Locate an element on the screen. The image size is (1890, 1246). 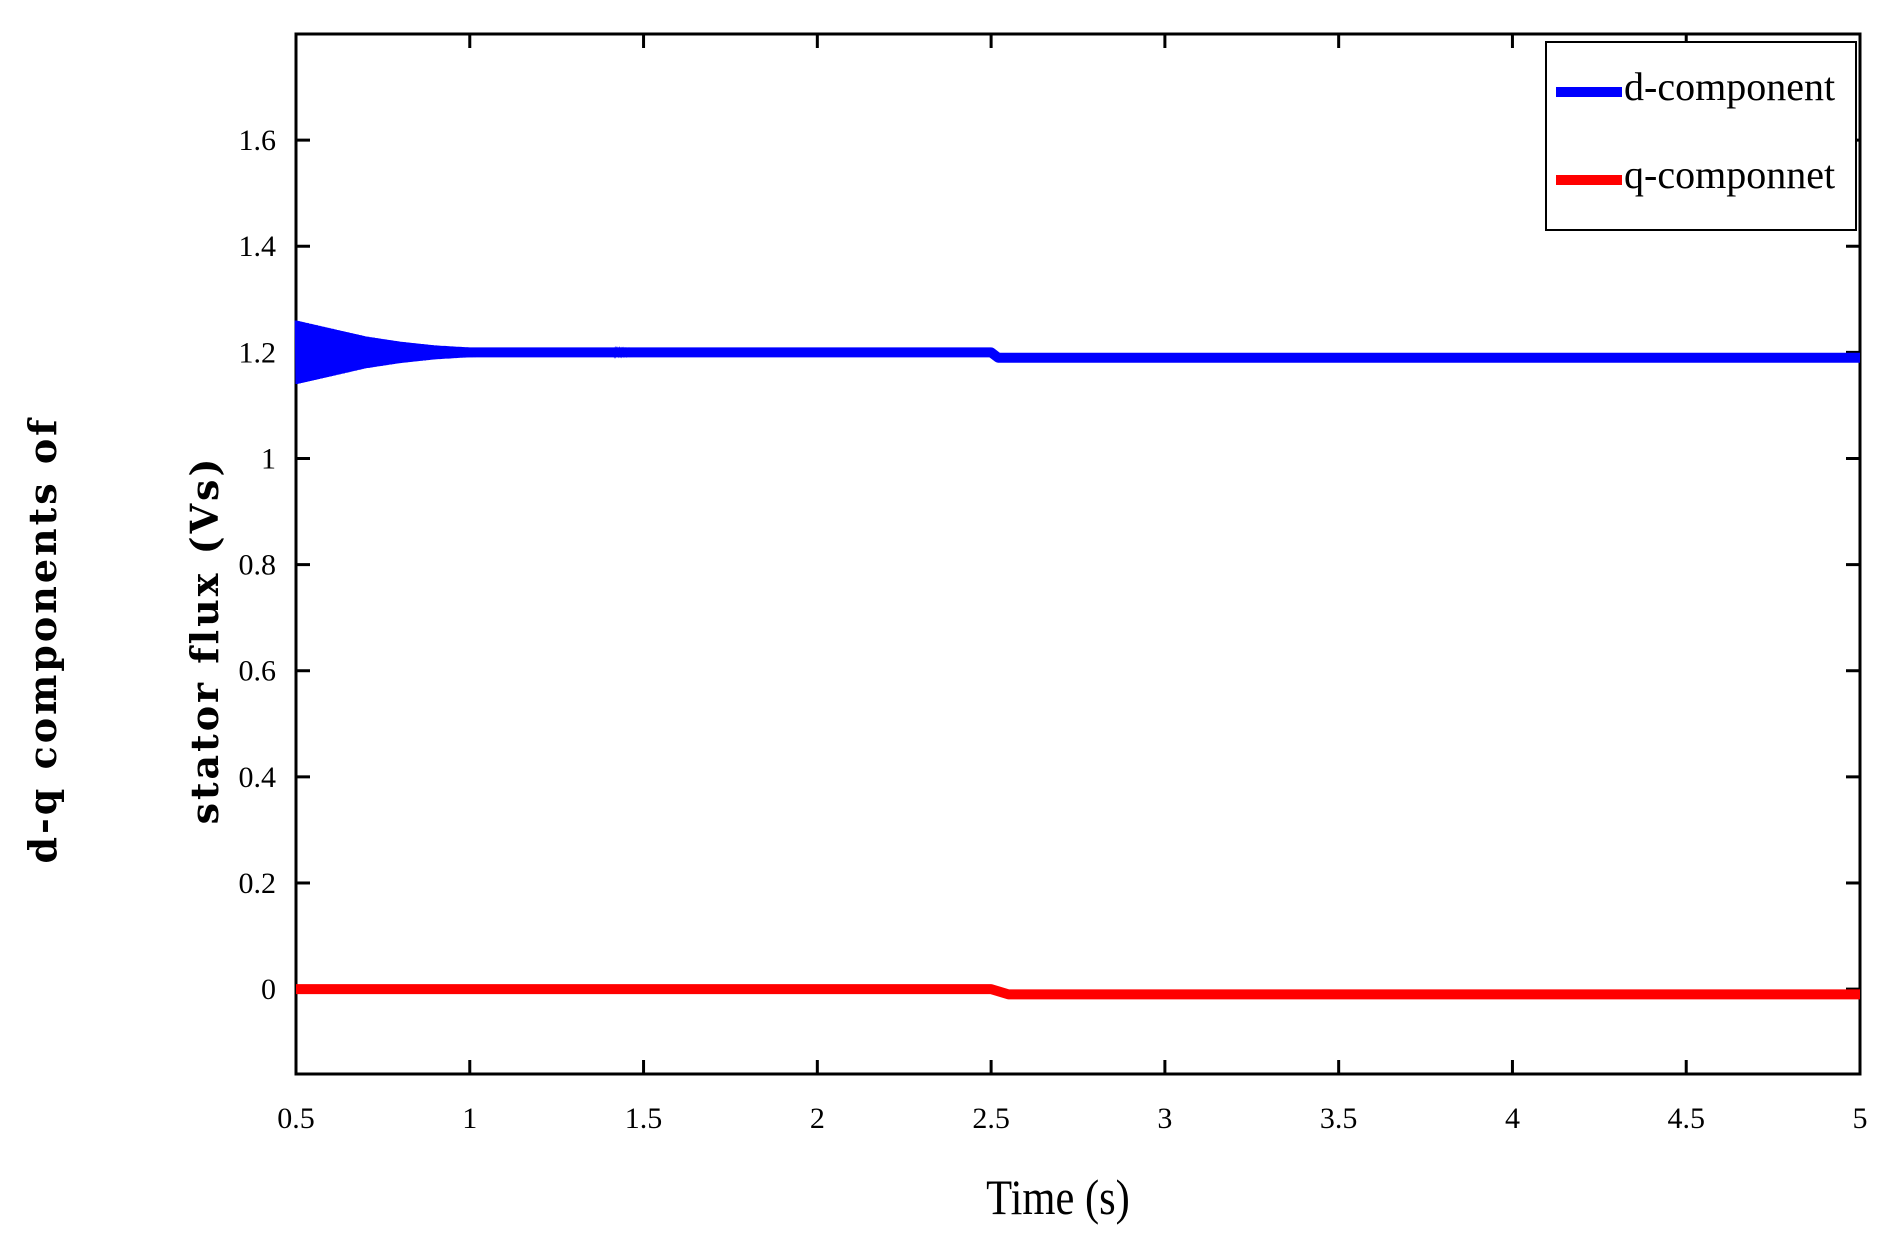
y-tick-labels: 0 0.2 0.4 0.6 0.8 1 1.2 1.4 1.6 is located at coordinates (258, 565).